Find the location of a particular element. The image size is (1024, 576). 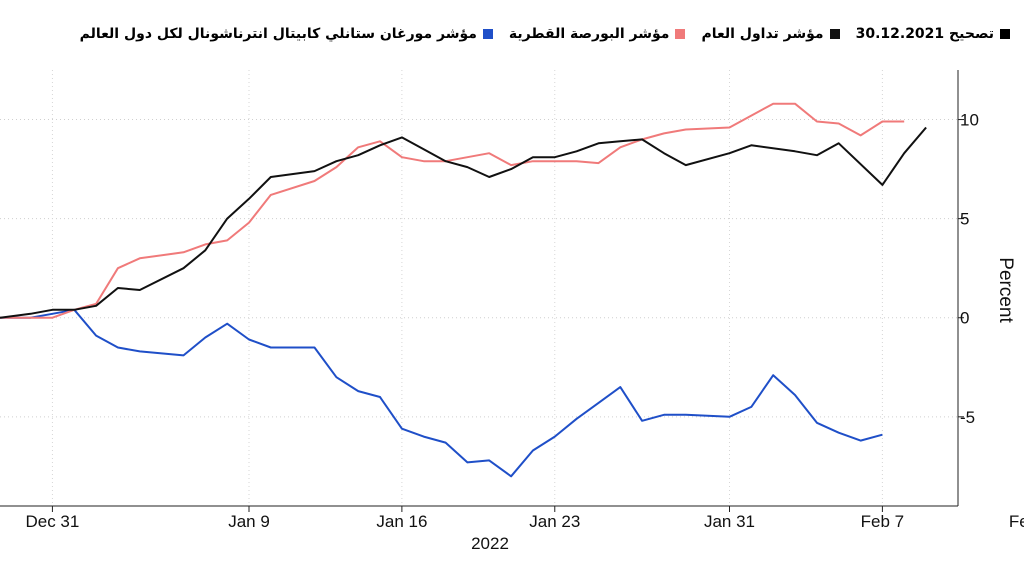

x-year-label: 2022 is located at coordinates (490, 543).